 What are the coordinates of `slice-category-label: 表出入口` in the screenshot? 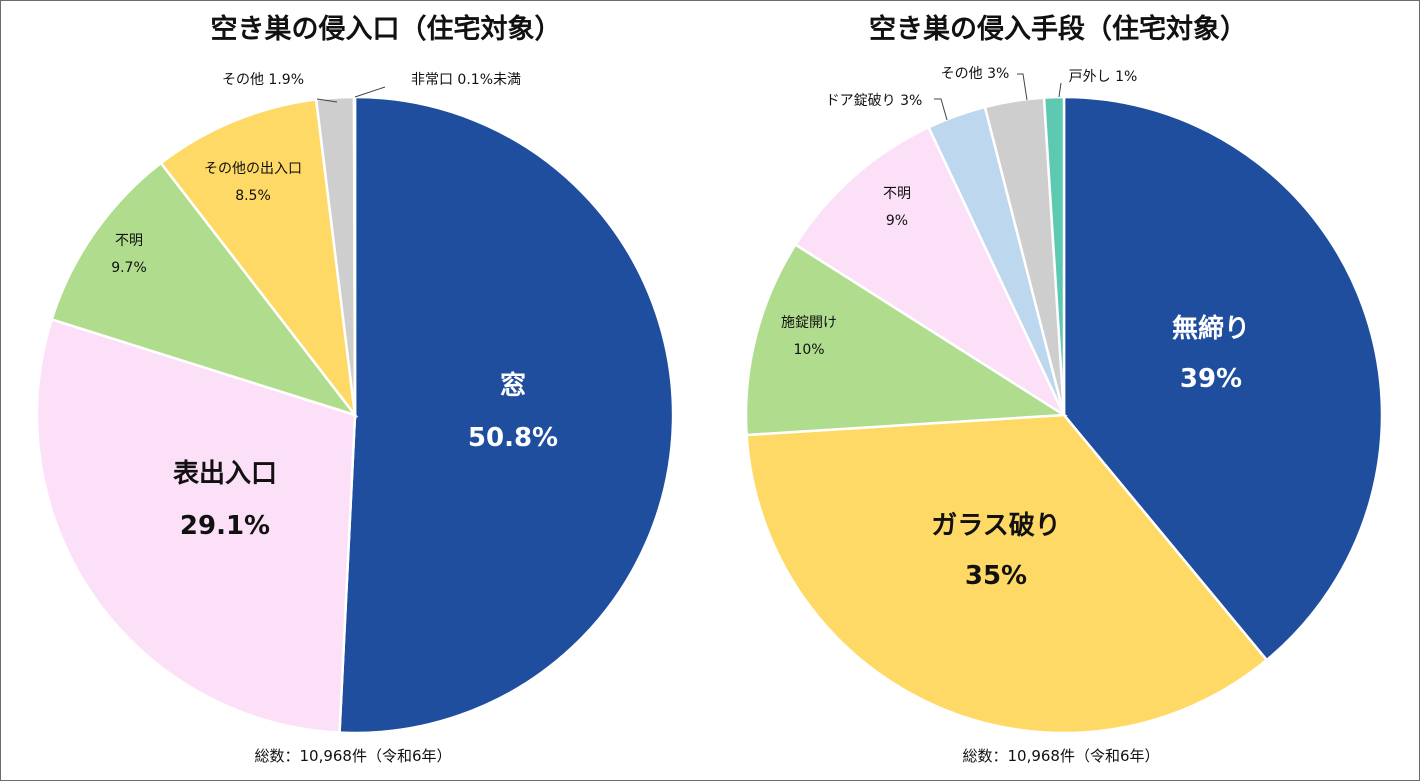 It's located at (225, 474).